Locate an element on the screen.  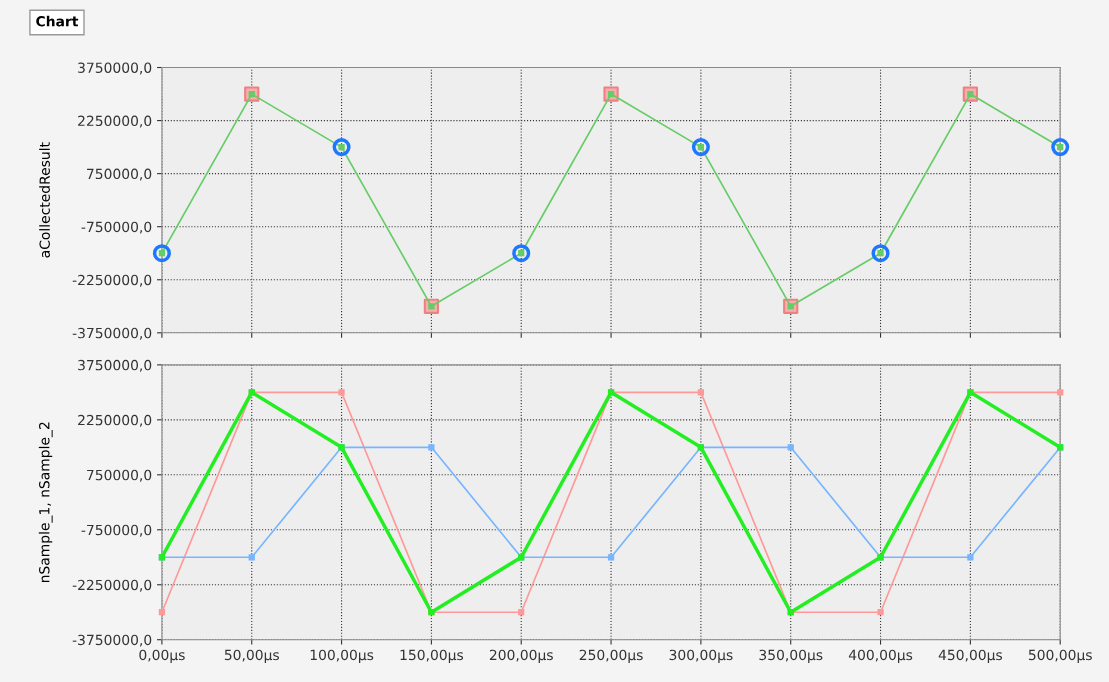
x-tick-label: 300,00µs is located at coordinates (701, 656).